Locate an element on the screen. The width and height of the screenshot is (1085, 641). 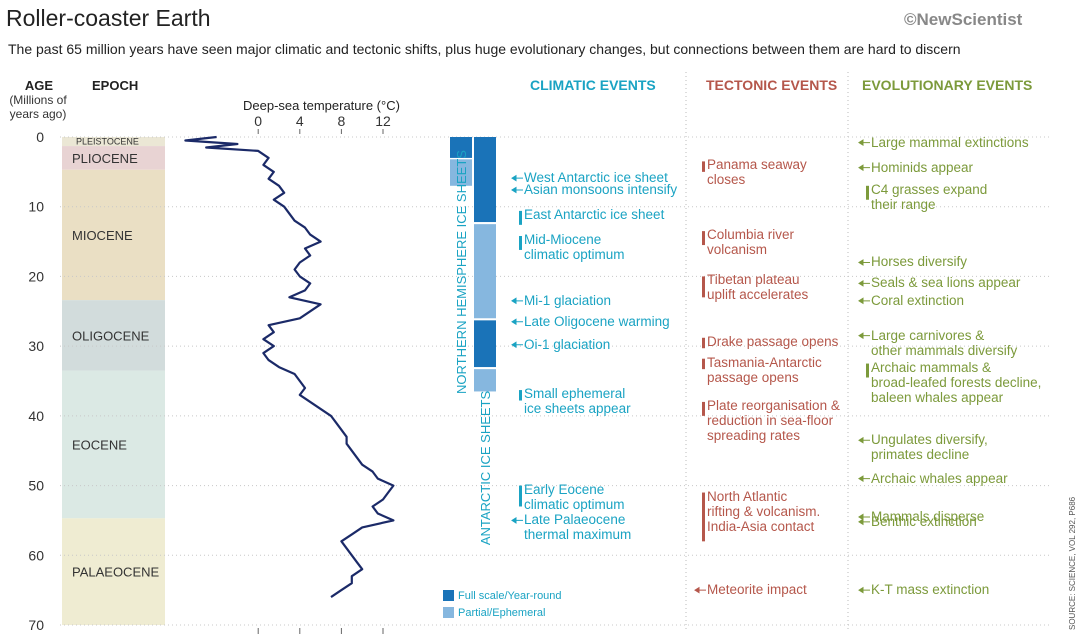
event-column-title: EVOLUTIONARY EVENTS is located at coordinates (947, 85).